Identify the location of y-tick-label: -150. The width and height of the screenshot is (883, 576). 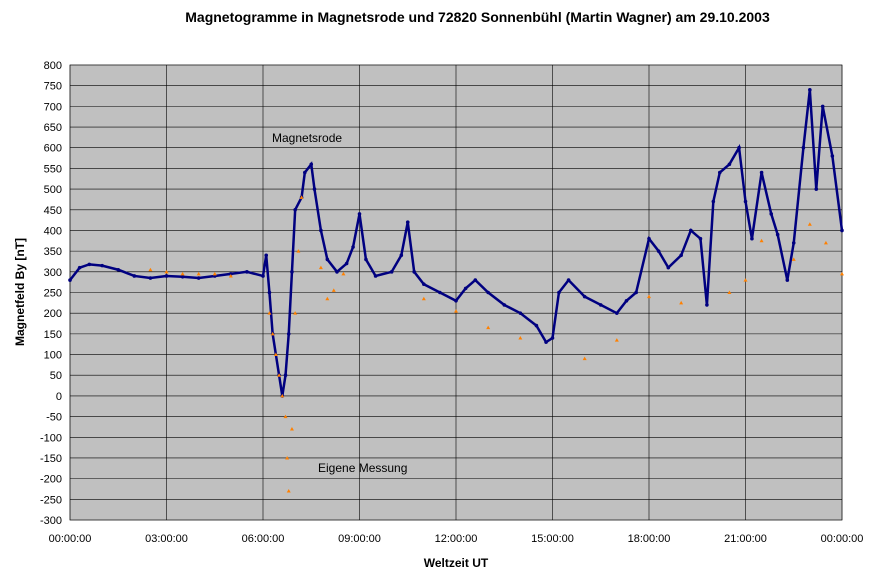
(51, 459).